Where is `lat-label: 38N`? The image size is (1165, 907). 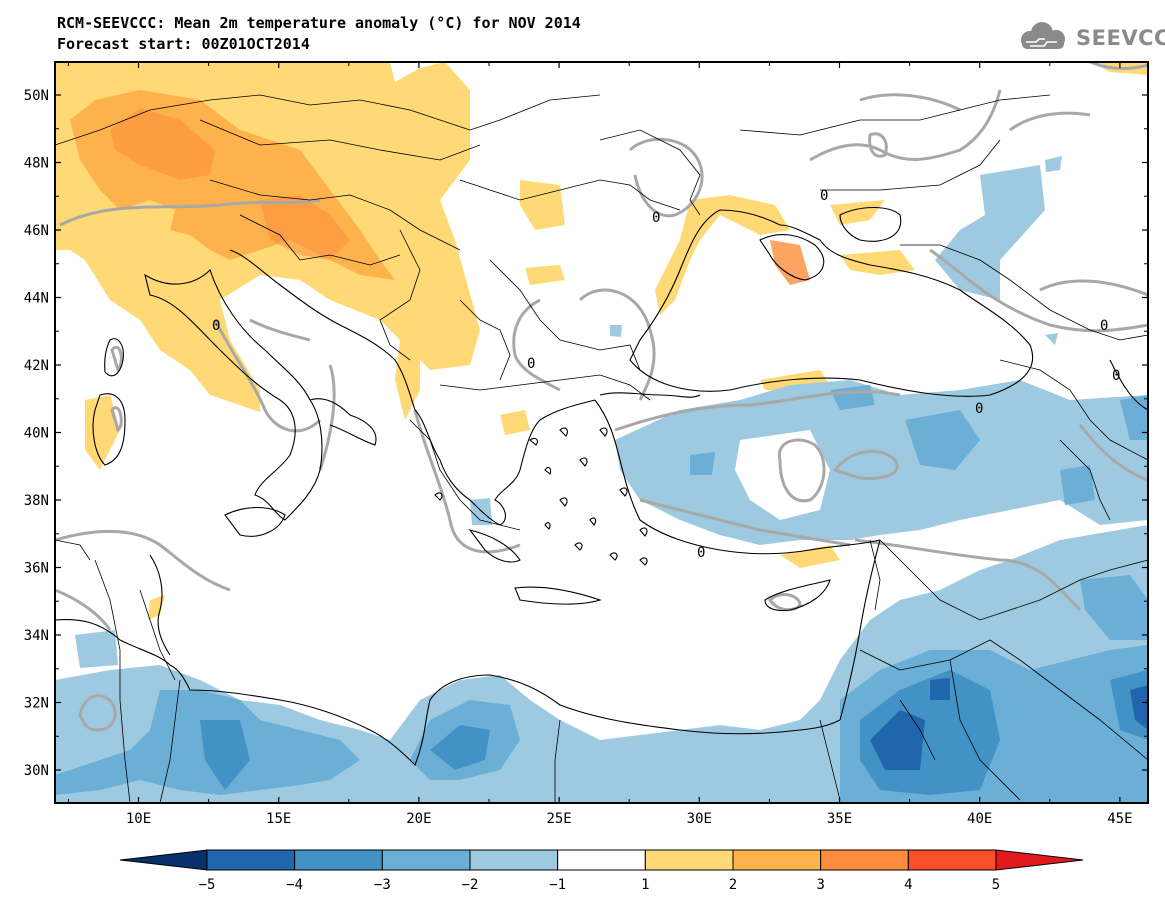
lat-label: 38N is located at coordinates (36, 501).